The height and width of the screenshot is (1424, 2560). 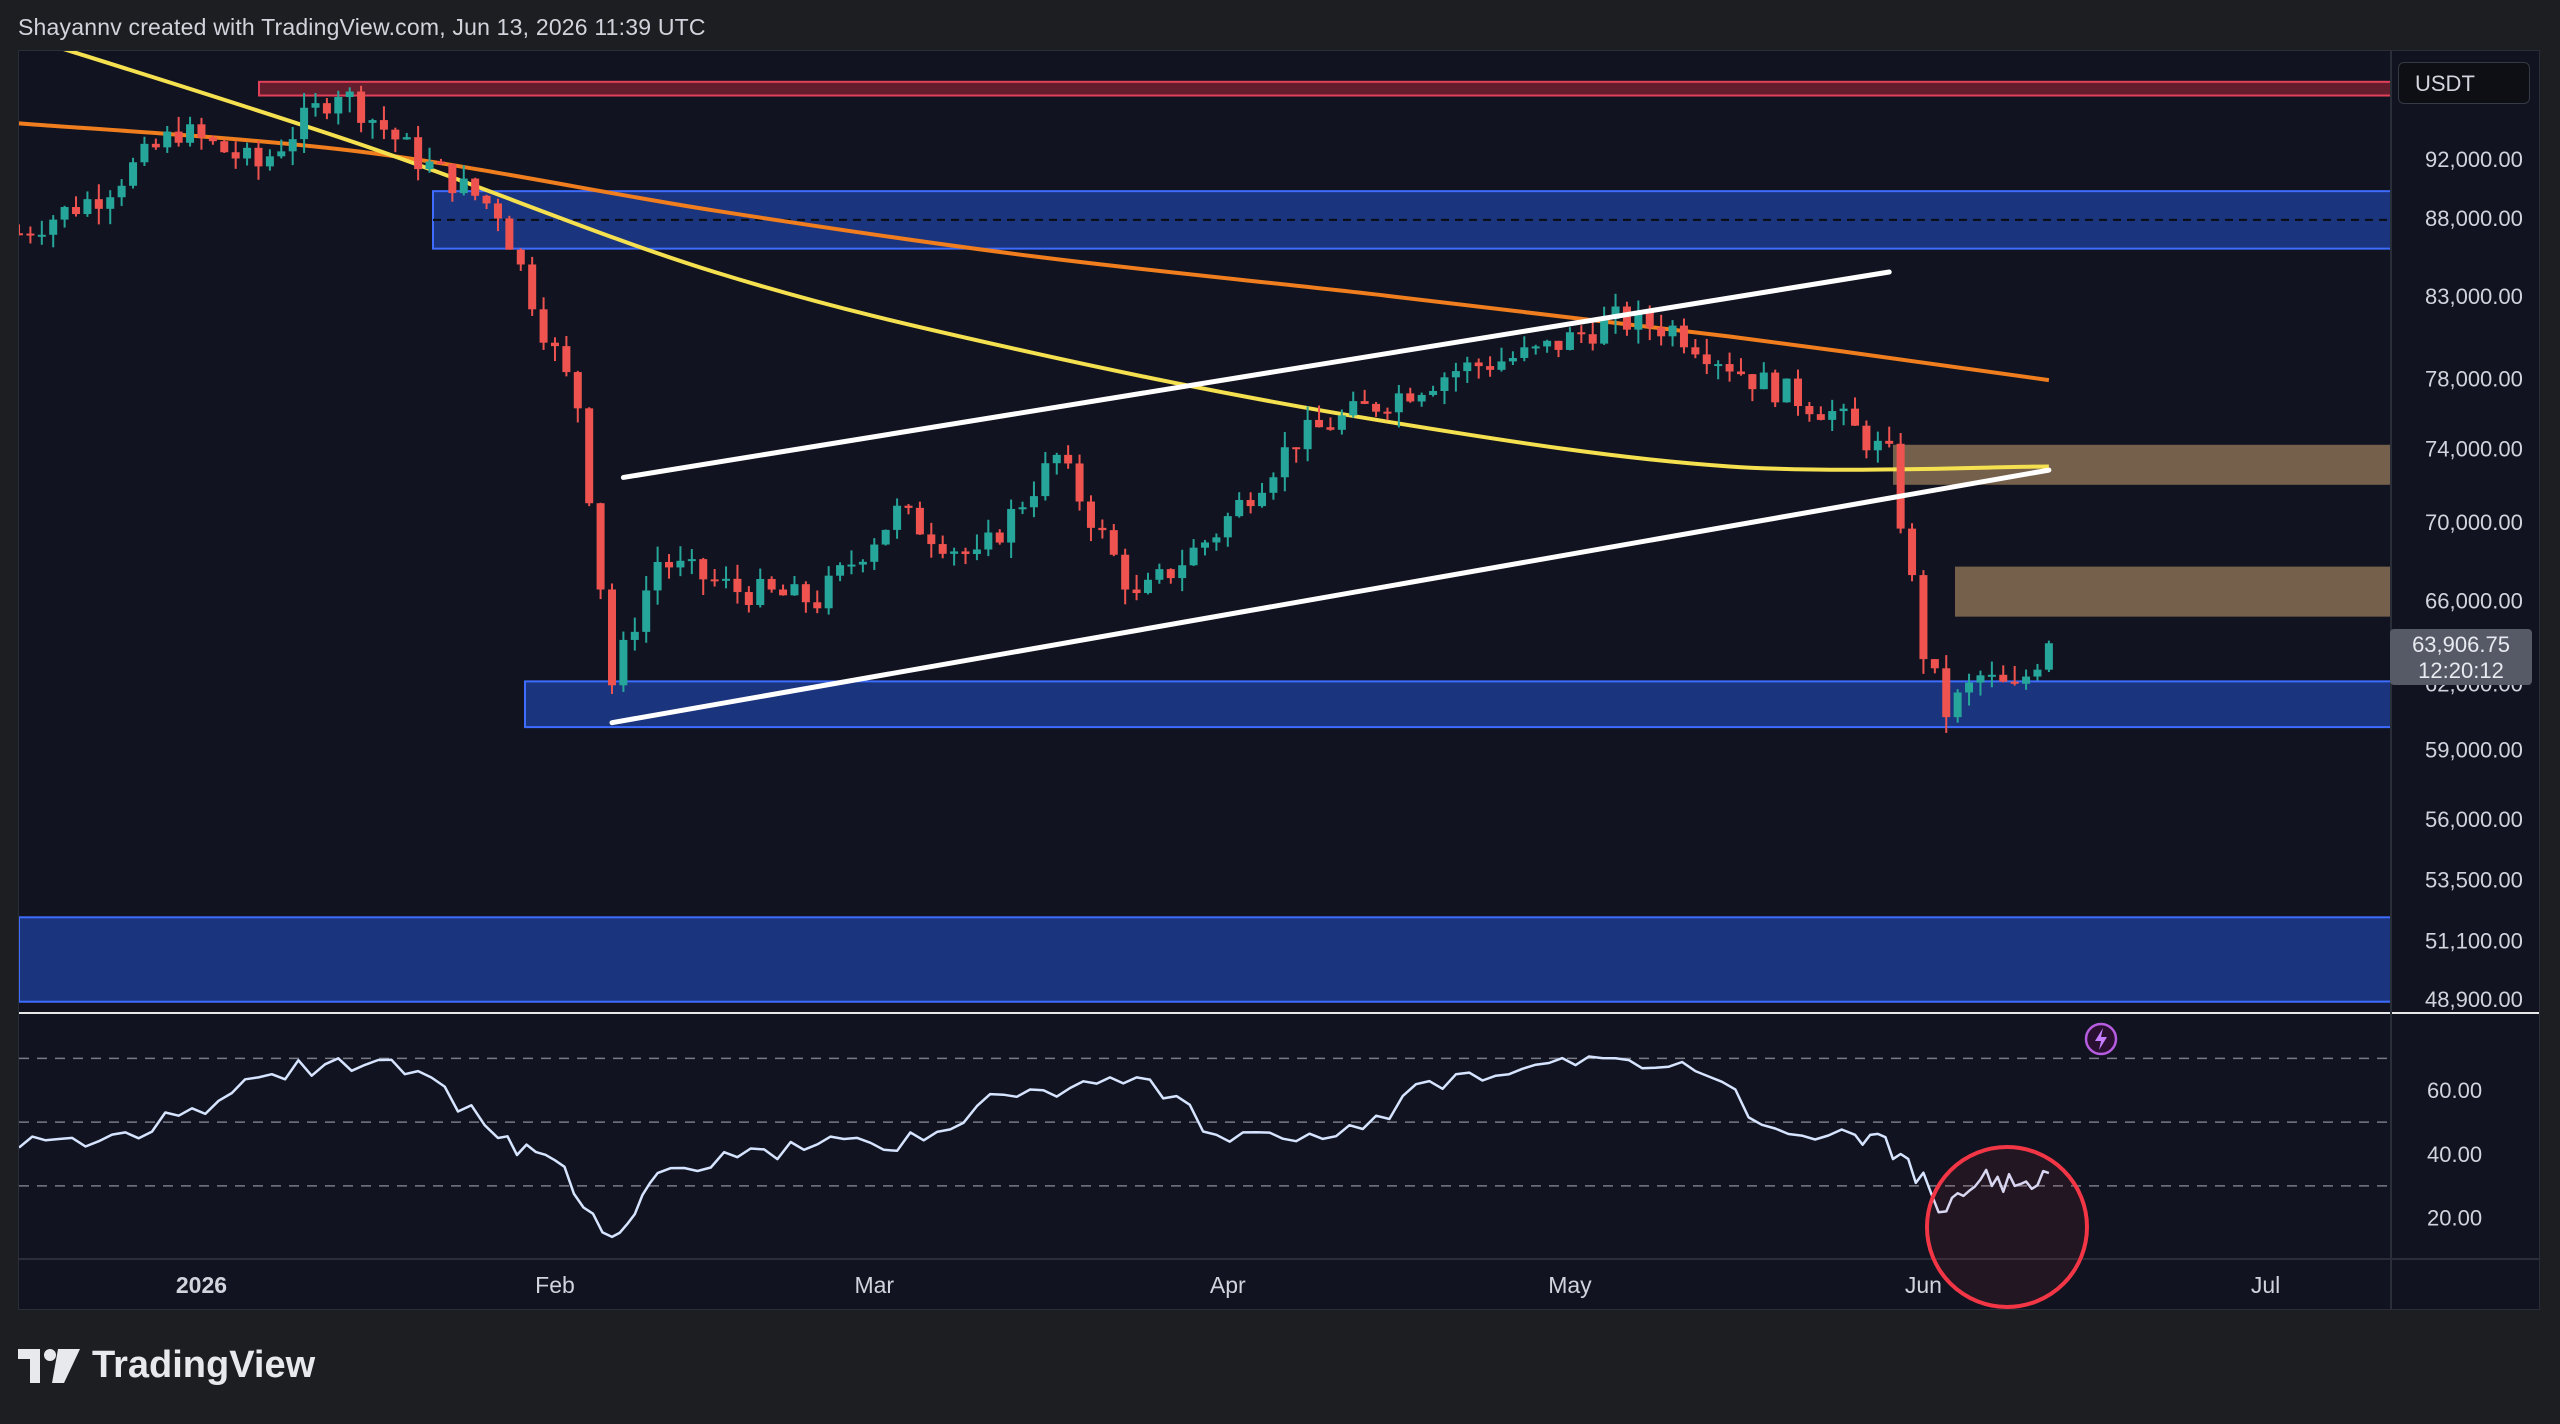 What do you see at coordinates (2474, 819) in the screenshot?
I see `price-tick-label: 56,000.00` at bounding box center [2474, 819].